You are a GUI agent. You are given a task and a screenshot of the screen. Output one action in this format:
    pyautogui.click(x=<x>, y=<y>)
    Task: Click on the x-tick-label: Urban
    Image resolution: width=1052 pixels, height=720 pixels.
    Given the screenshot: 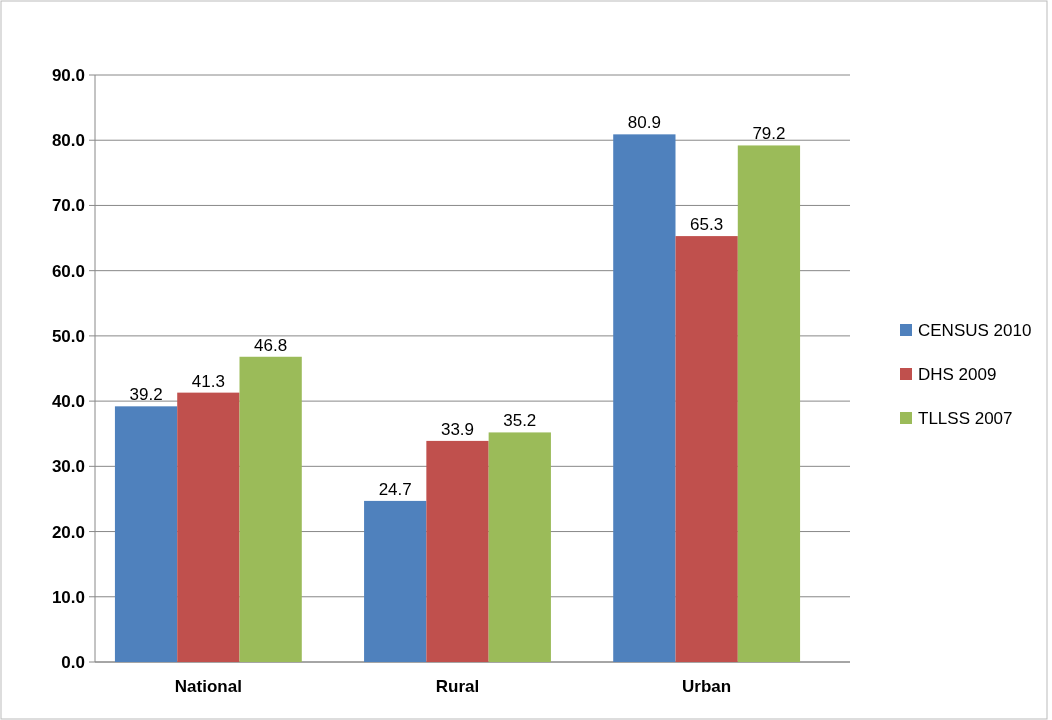 What is the action you would take?
    pyautogui.click(x=707, y=686)
    